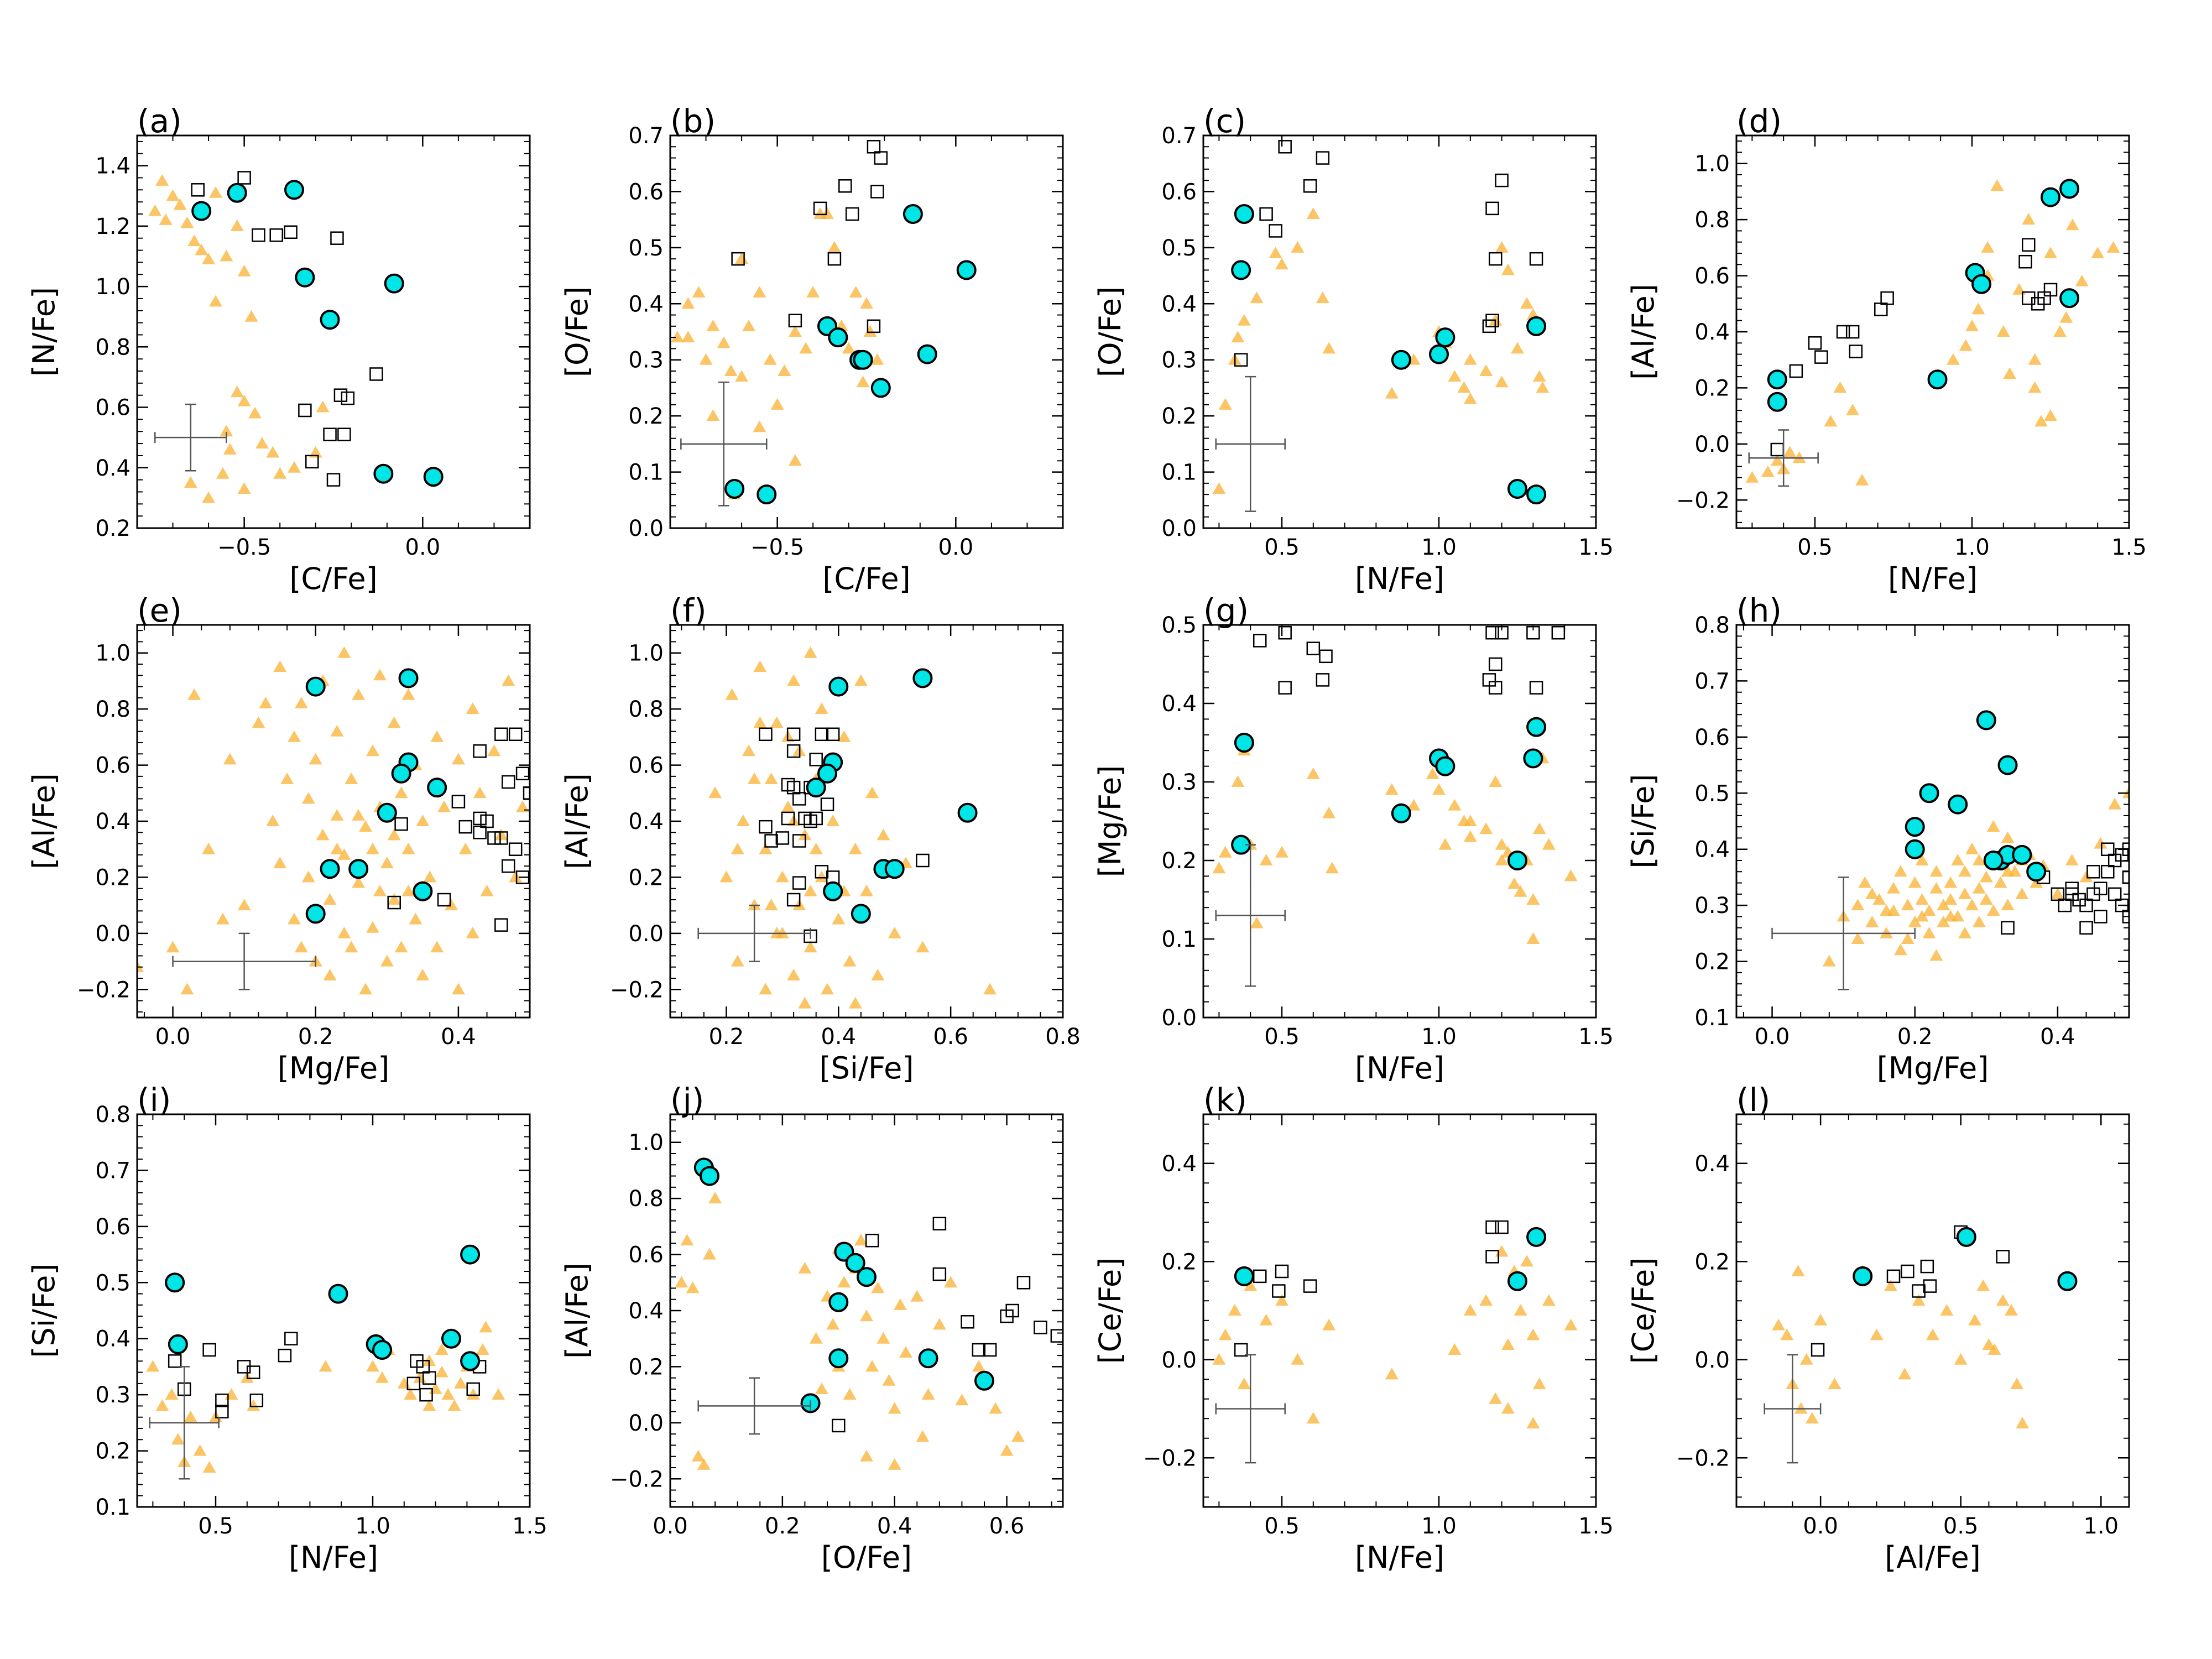 Image resolution: width=2212 pixels, height=1659 pixels. What do you see at coordinates (646, 249) in the screenshot?
I see `y-tick-label: 0.5` at bounding box center [646, 249].